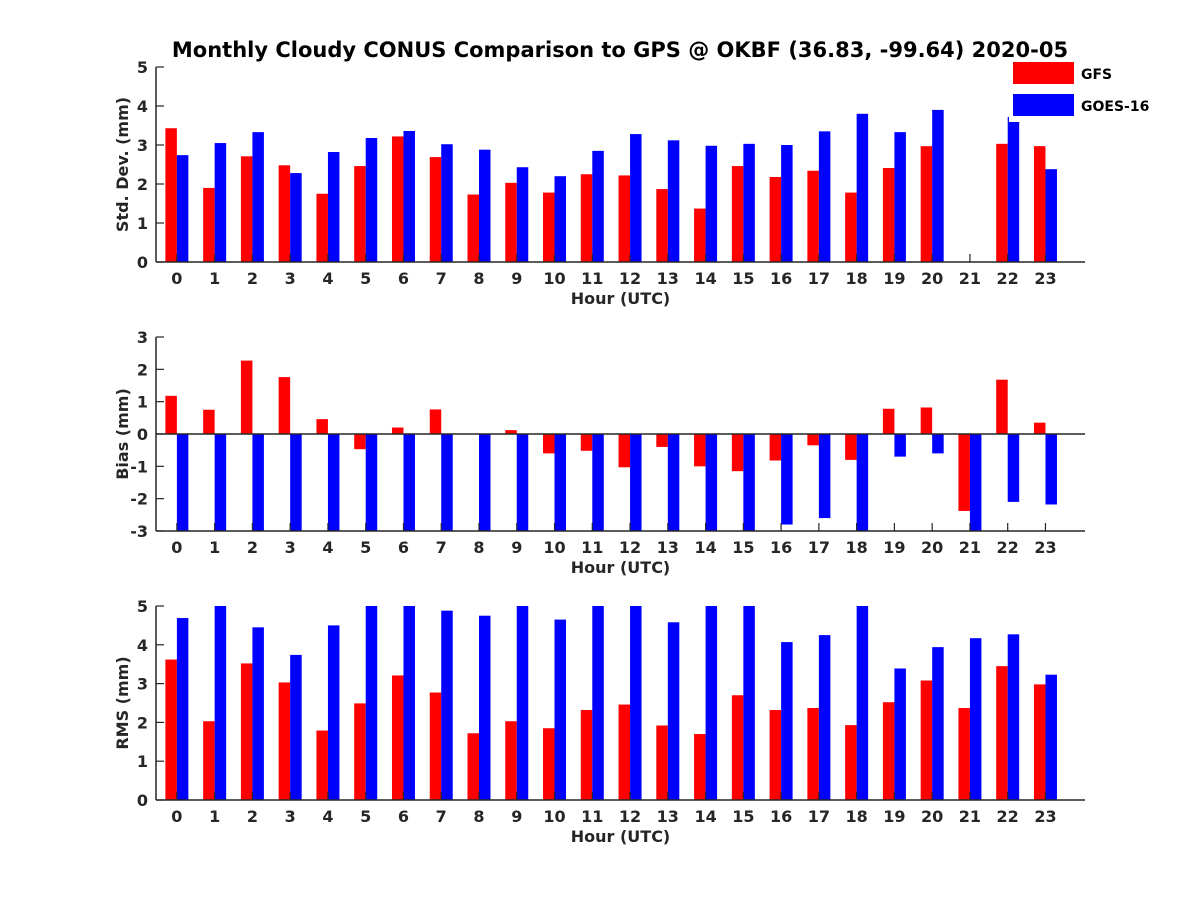 The height and width of the screenshot is (900, 1200). What do you see at coordinates (176, 816) in the screenshot?
I see `x-tick-label: 0` at bounding box center [176, 816].